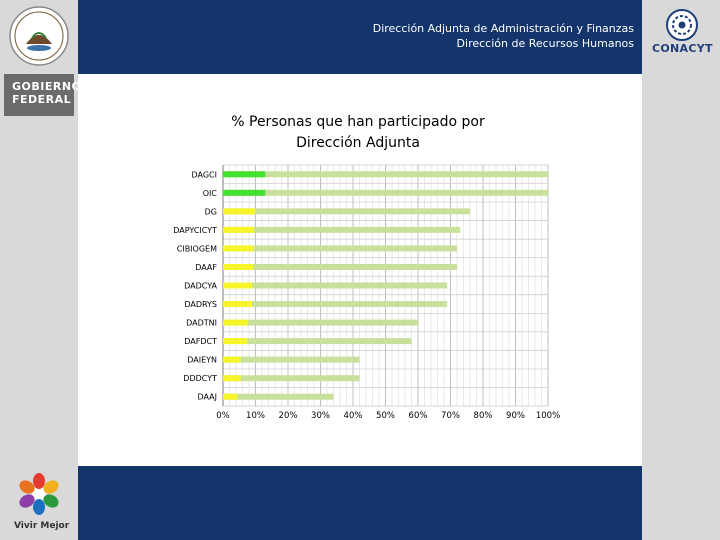 The image size is (720, 540). What do you see at coordinates (358, 143) in the screenshot?
I see `chart-title-line2: Dirección Adjunta` at bounding box center [358, 143].